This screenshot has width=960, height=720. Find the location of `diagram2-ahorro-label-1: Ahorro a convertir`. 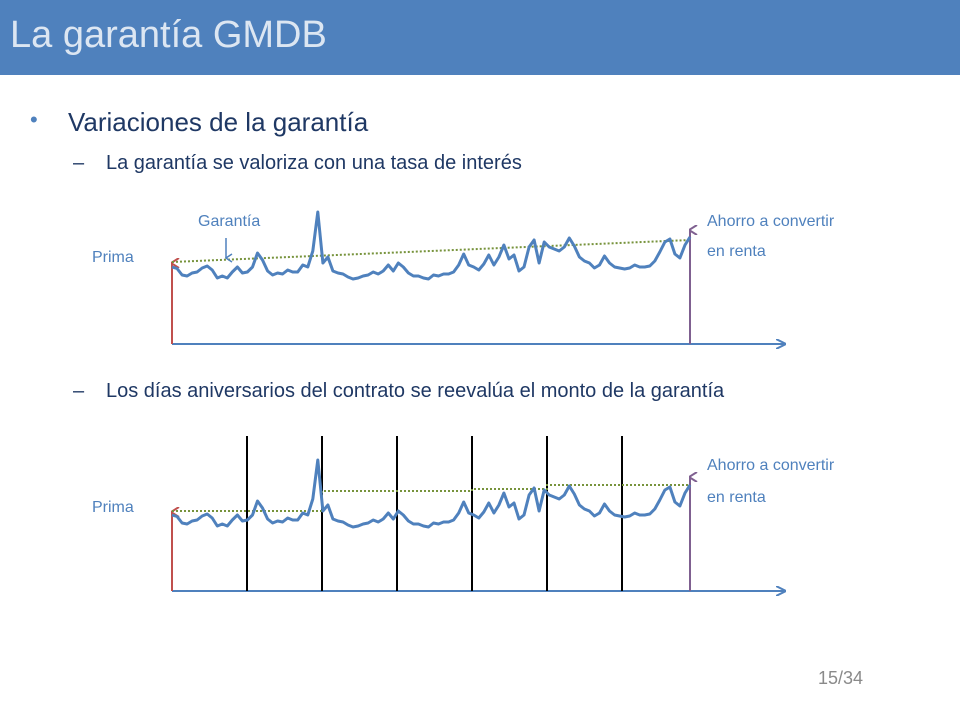

diagram2-ahorro-label-1: Ahorro a convertir is located at coordinates (771, 465).